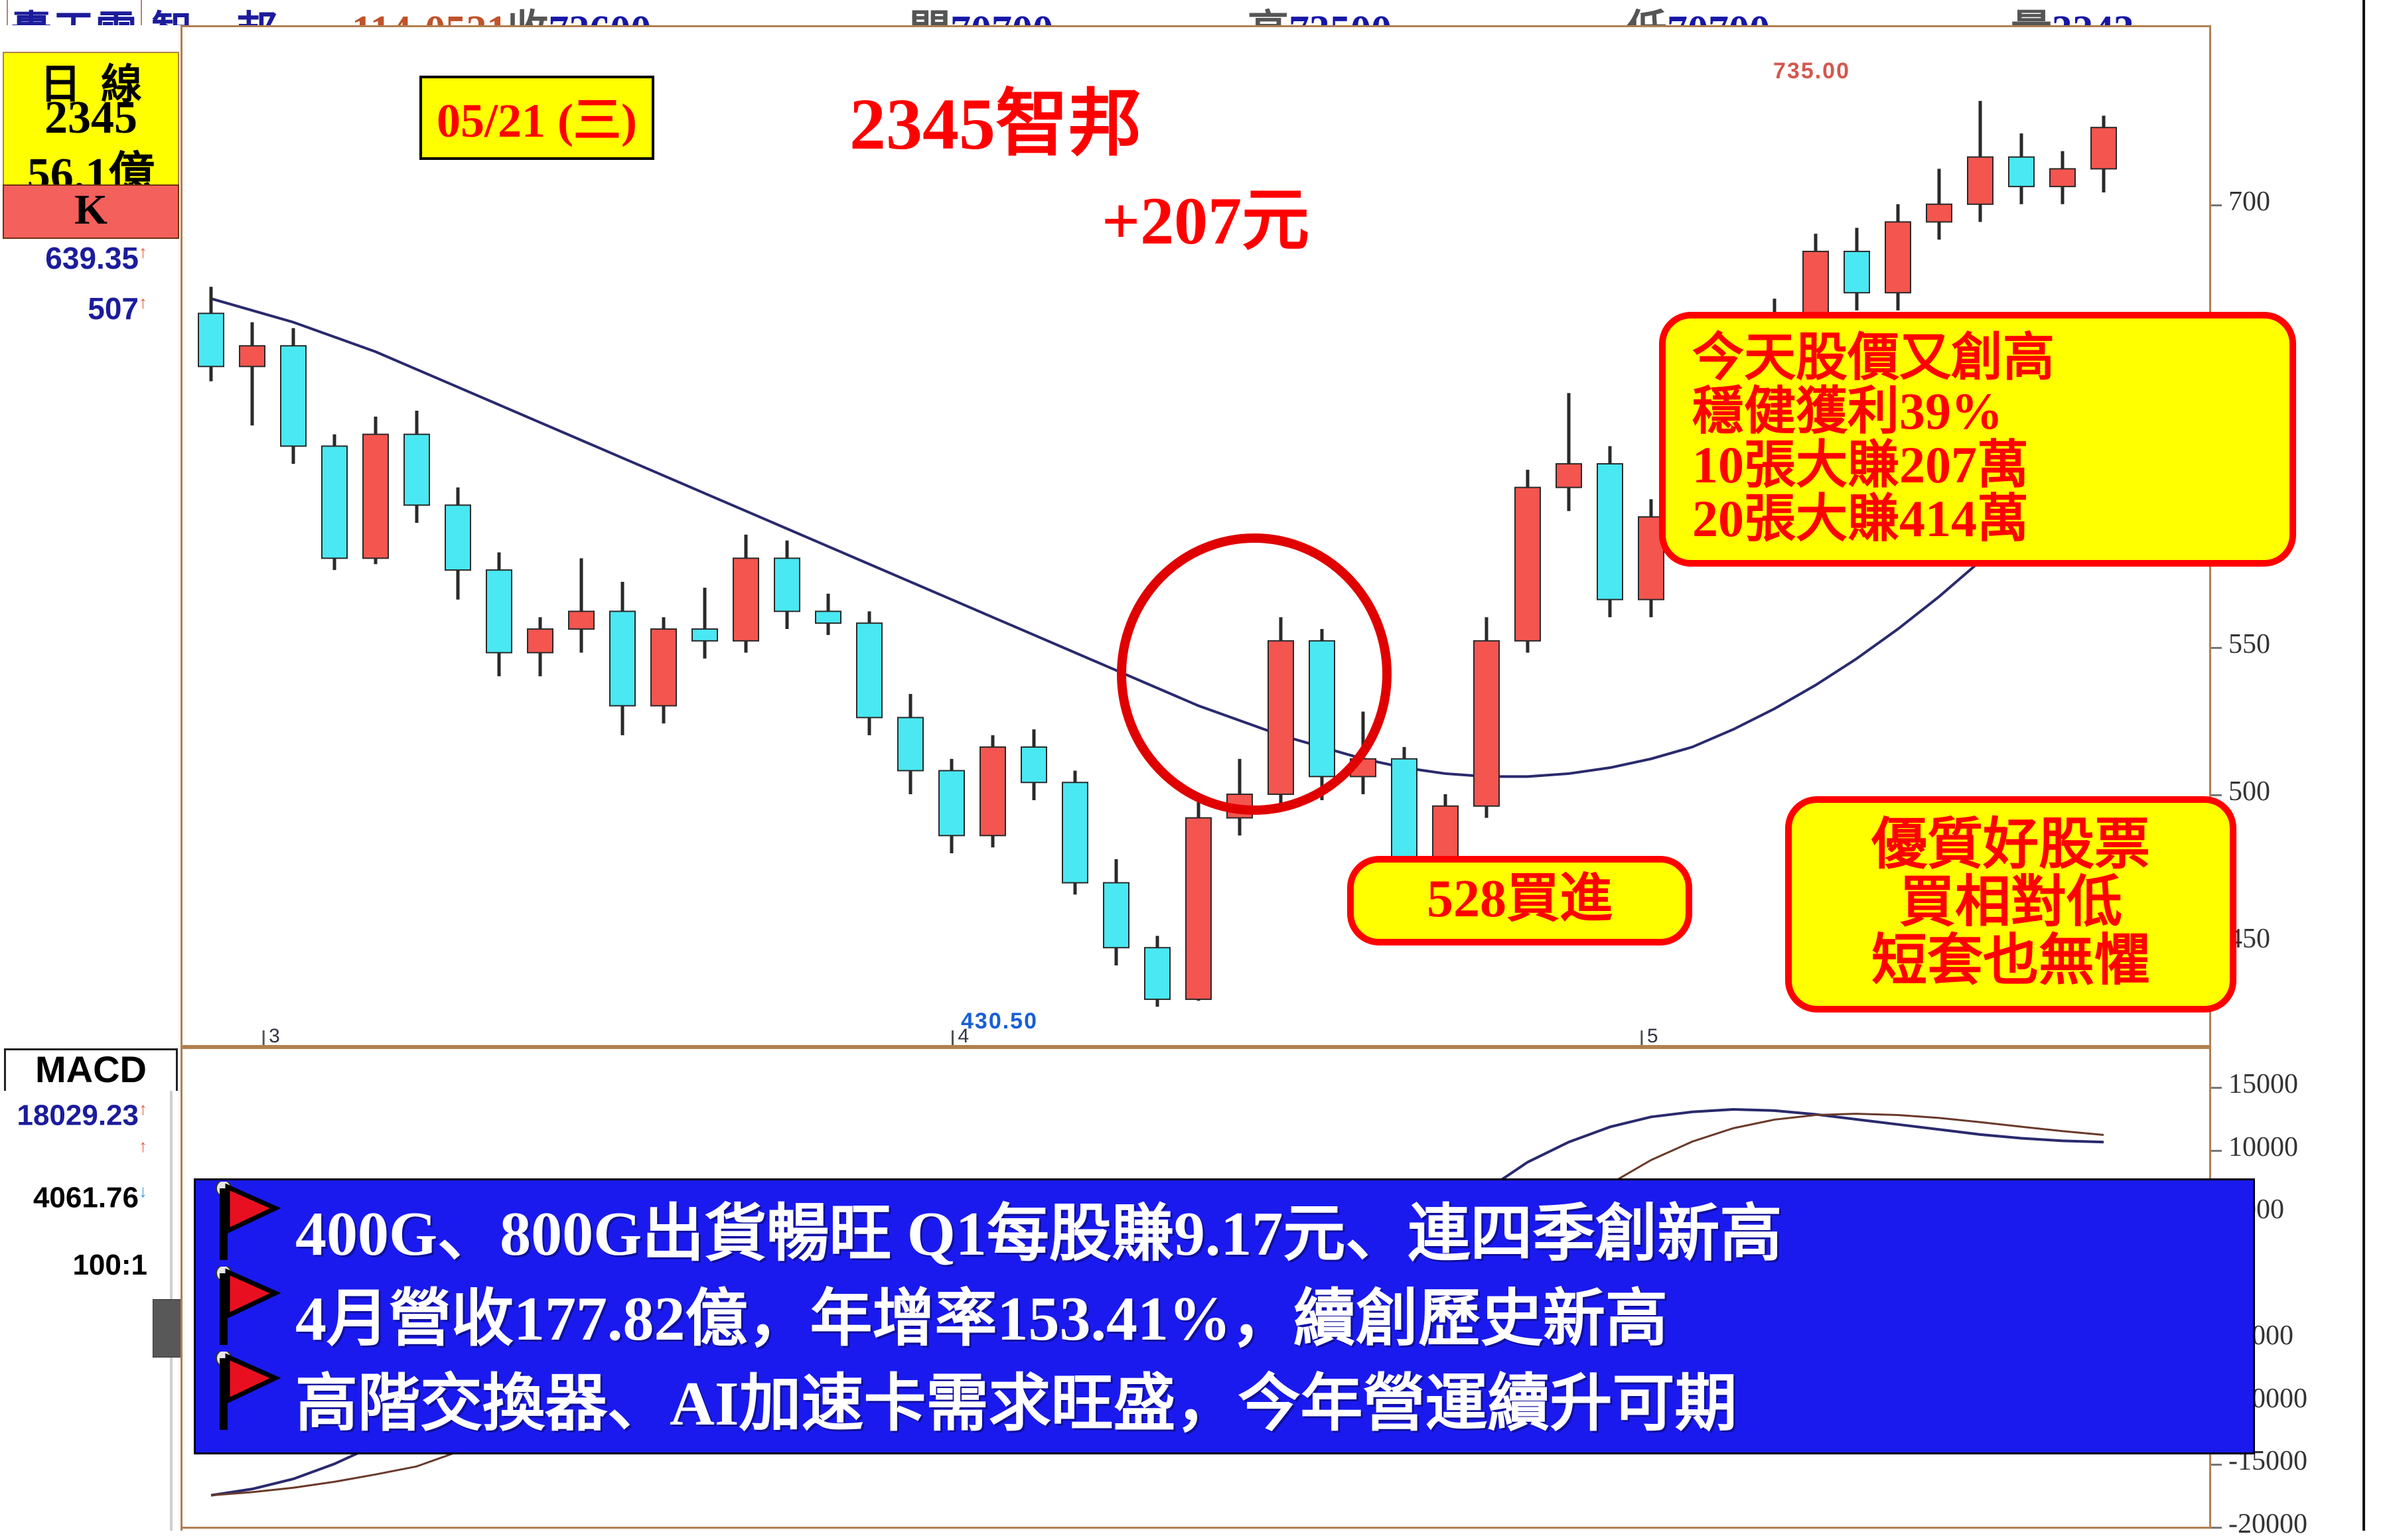 Image resolution: width=2393 pixels, height=1540 pixels. I want to click on news-banner-row: 4月營收177.82億，年增率153.41%，續創歷史新高, so click(1224, 1309).